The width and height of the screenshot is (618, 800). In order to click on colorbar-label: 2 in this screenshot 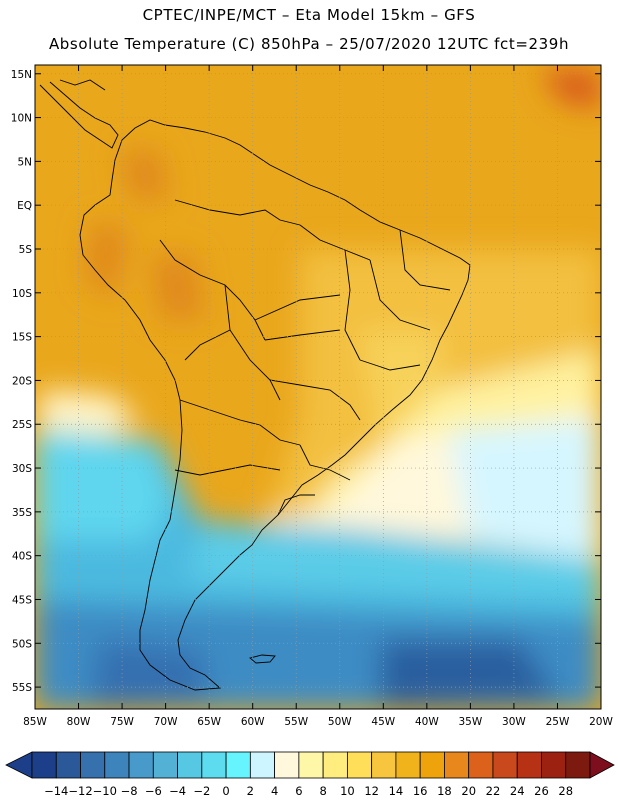, I will do `click(250, 791)`.